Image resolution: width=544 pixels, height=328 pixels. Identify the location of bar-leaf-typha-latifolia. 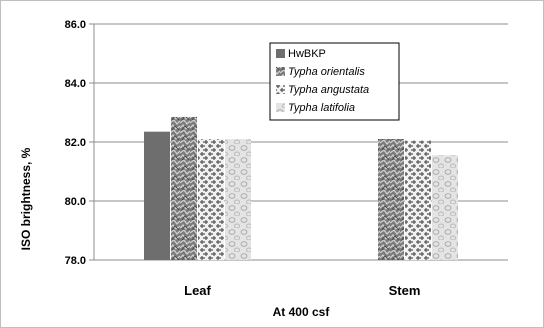
(238, 199).